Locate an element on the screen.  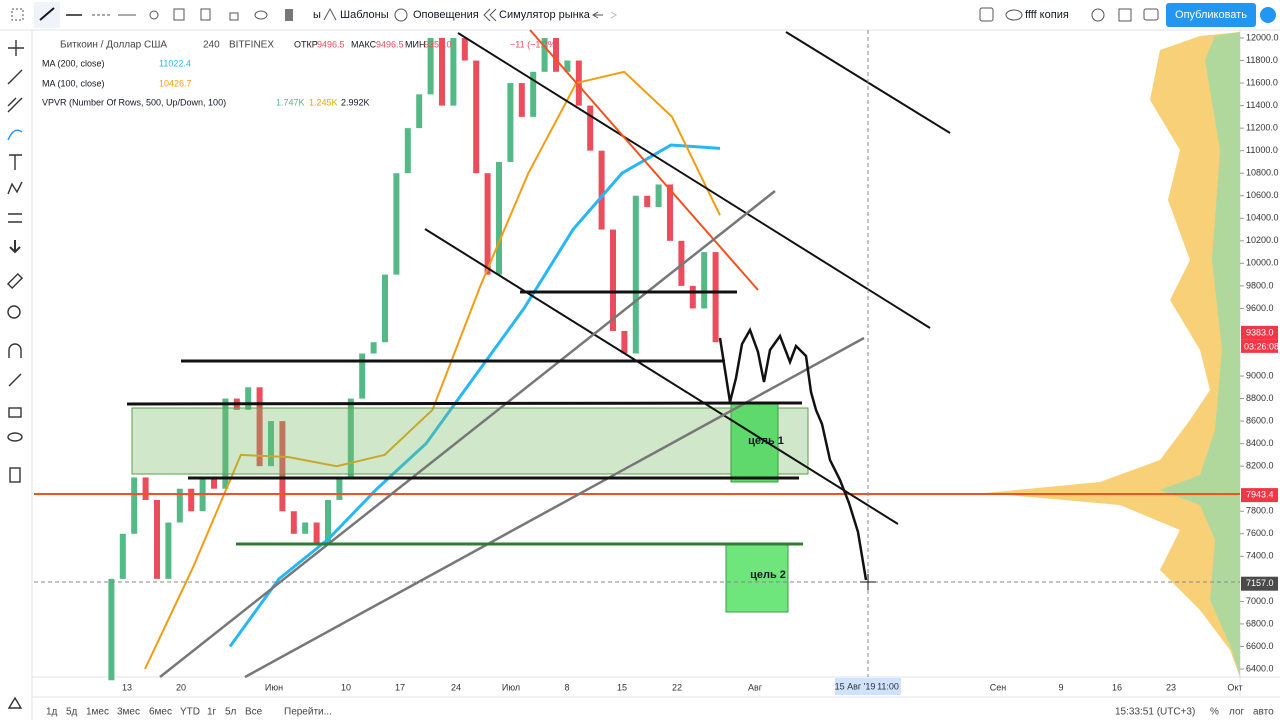
trendline-tool is located at coordinates (15, 77).